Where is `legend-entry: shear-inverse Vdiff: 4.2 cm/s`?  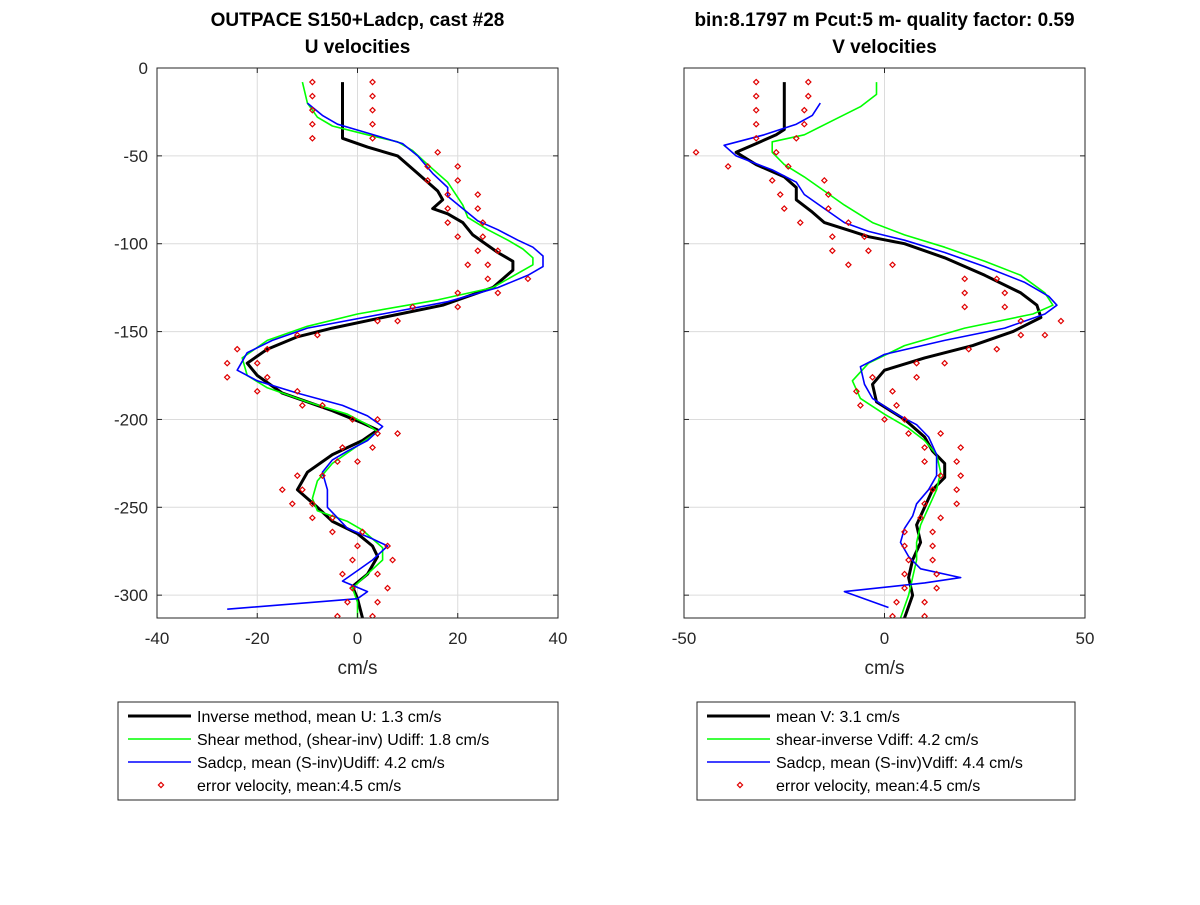
legend-entry: shear-inverse Vdiff: 4.2 cm/s is located at coordinates (842, 740).